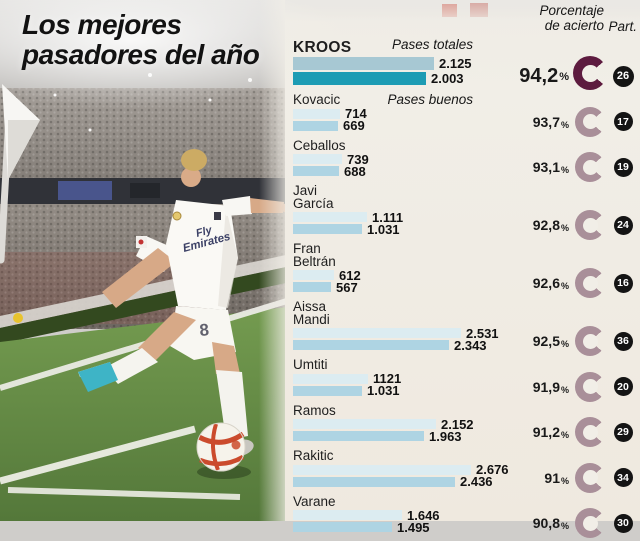  Describe the element at coordinates (406, 501) in the screenshot. I see `player-name: Varane` at that location.